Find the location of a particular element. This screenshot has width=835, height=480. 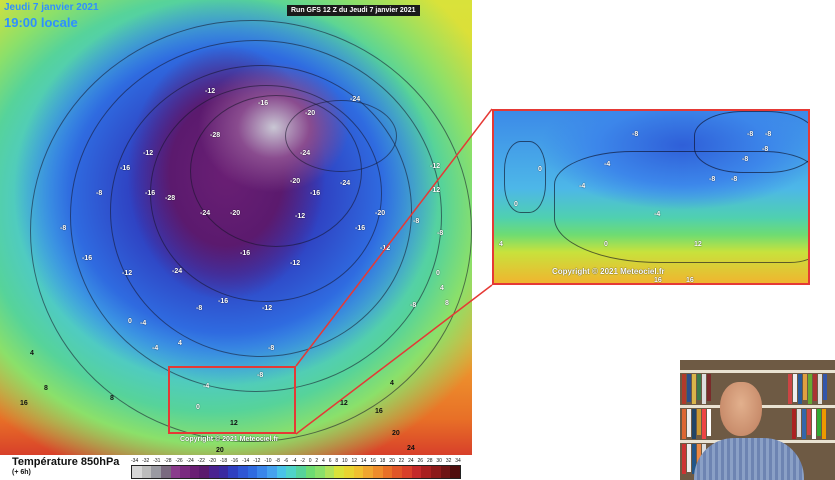

bookshelf is located at coordinates (757, 371).